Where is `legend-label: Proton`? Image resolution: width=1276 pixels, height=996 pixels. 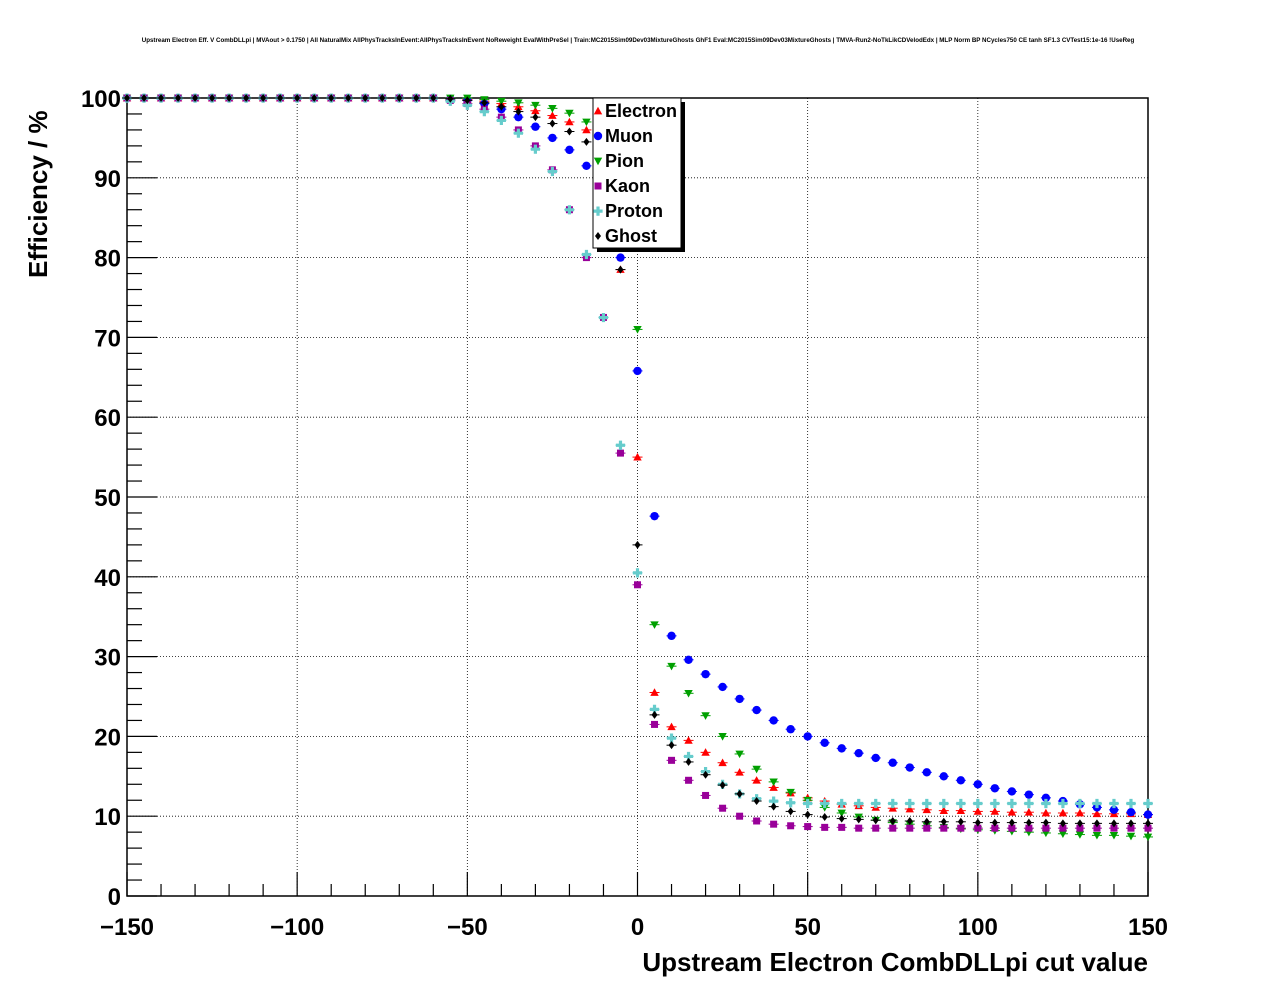
legend-label: Proton is located at coordinates (634, 211).